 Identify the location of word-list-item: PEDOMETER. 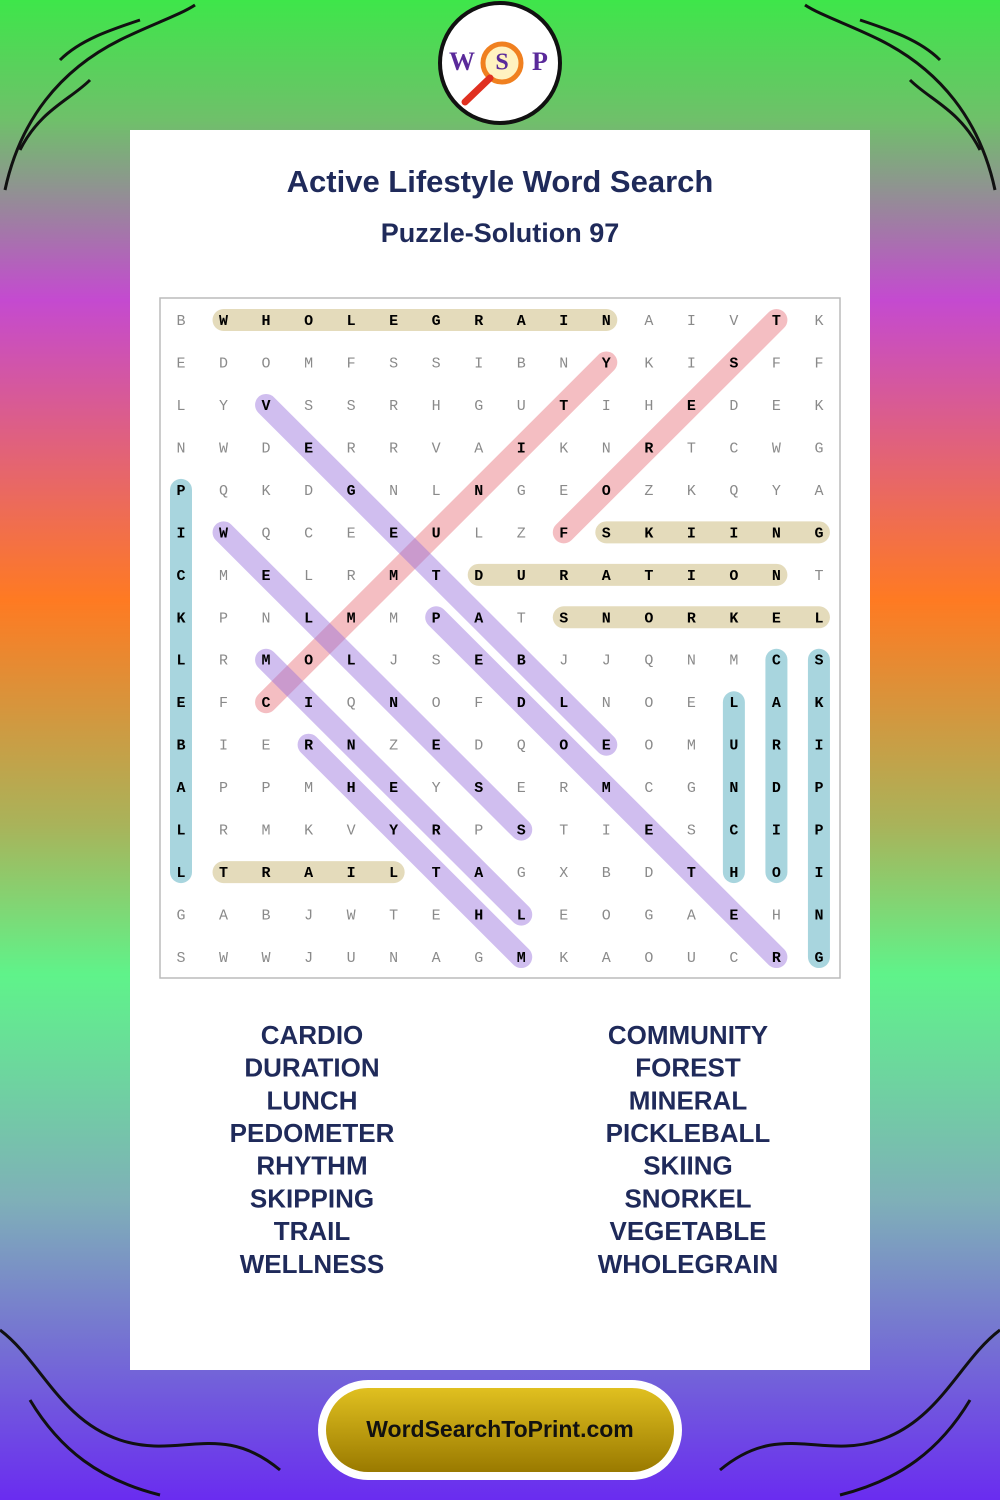
(312, 1133).